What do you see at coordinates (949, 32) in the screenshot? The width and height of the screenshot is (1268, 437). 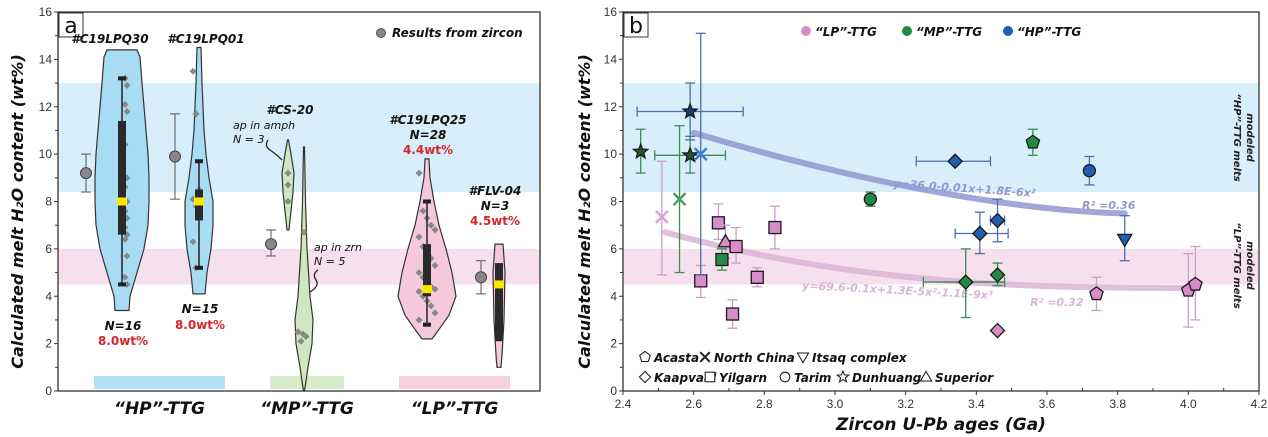 I see `legend-group-label: “MP”-TTG` at bounding box center [949, 32].